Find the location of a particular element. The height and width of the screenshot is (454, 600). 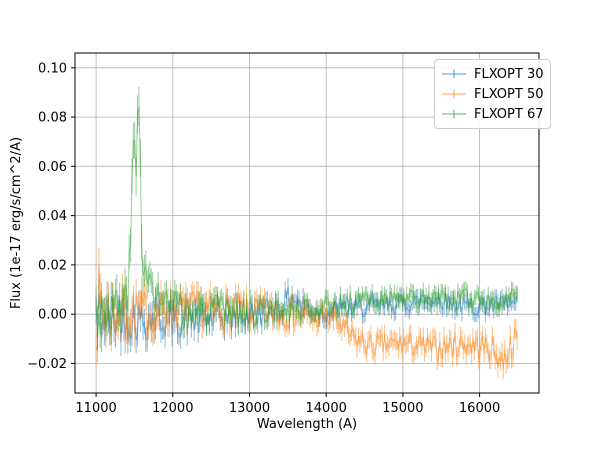

y-tick-label: 0.10 is located at coordinates (52, 68).